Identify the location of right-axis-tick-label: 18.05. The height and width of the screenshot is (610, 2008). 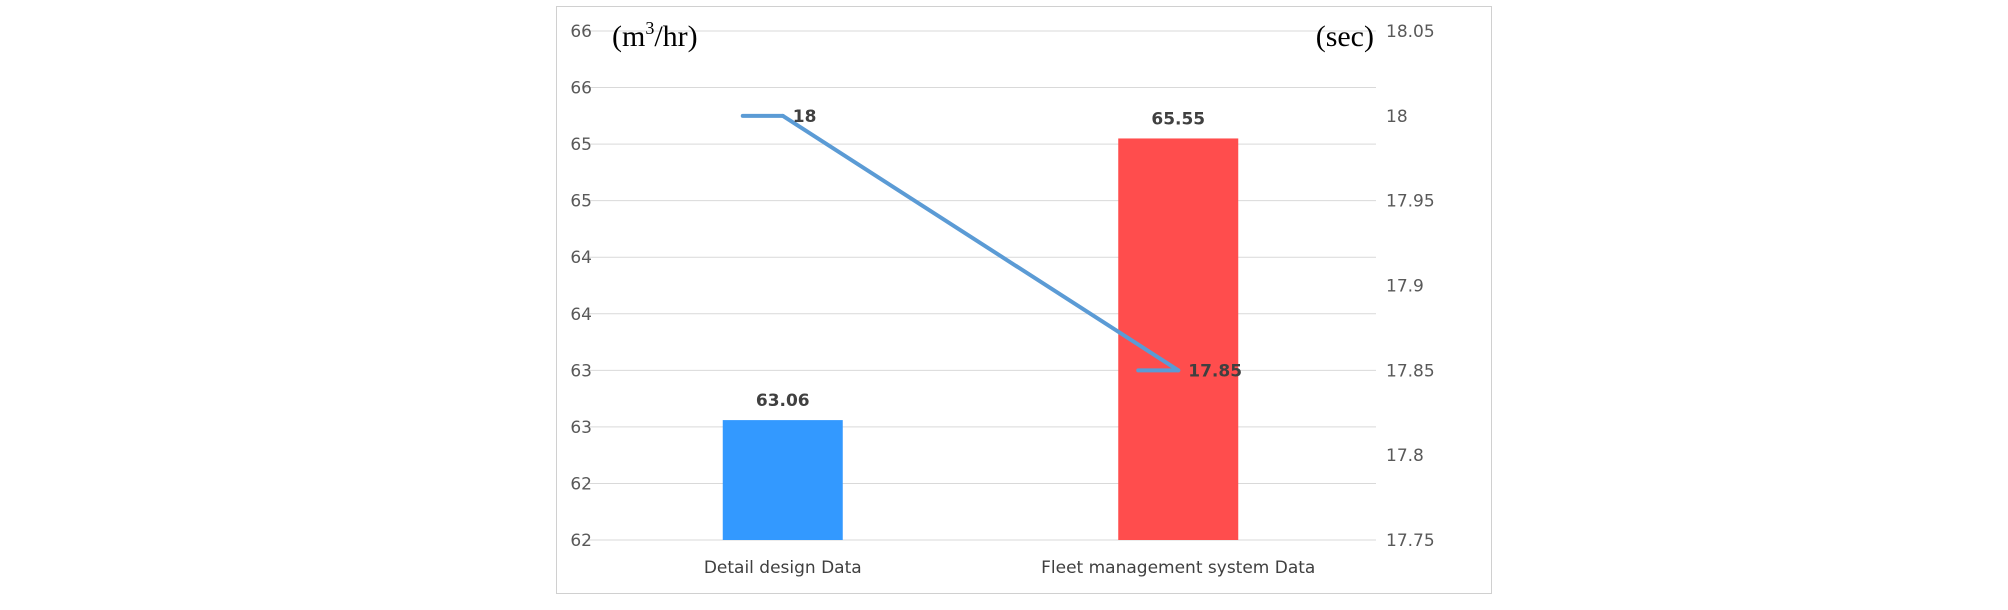
(1410, 32).